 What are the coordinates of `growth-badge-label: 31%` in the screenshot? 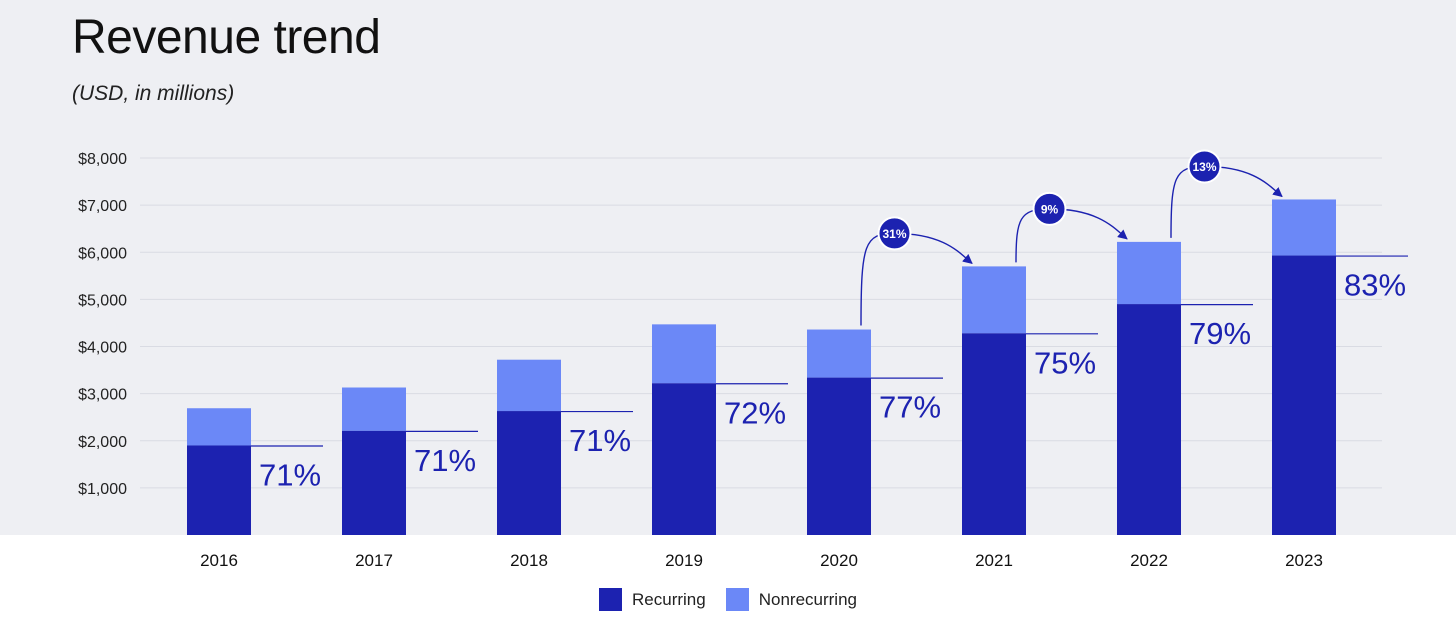 It's located at (894, 234).